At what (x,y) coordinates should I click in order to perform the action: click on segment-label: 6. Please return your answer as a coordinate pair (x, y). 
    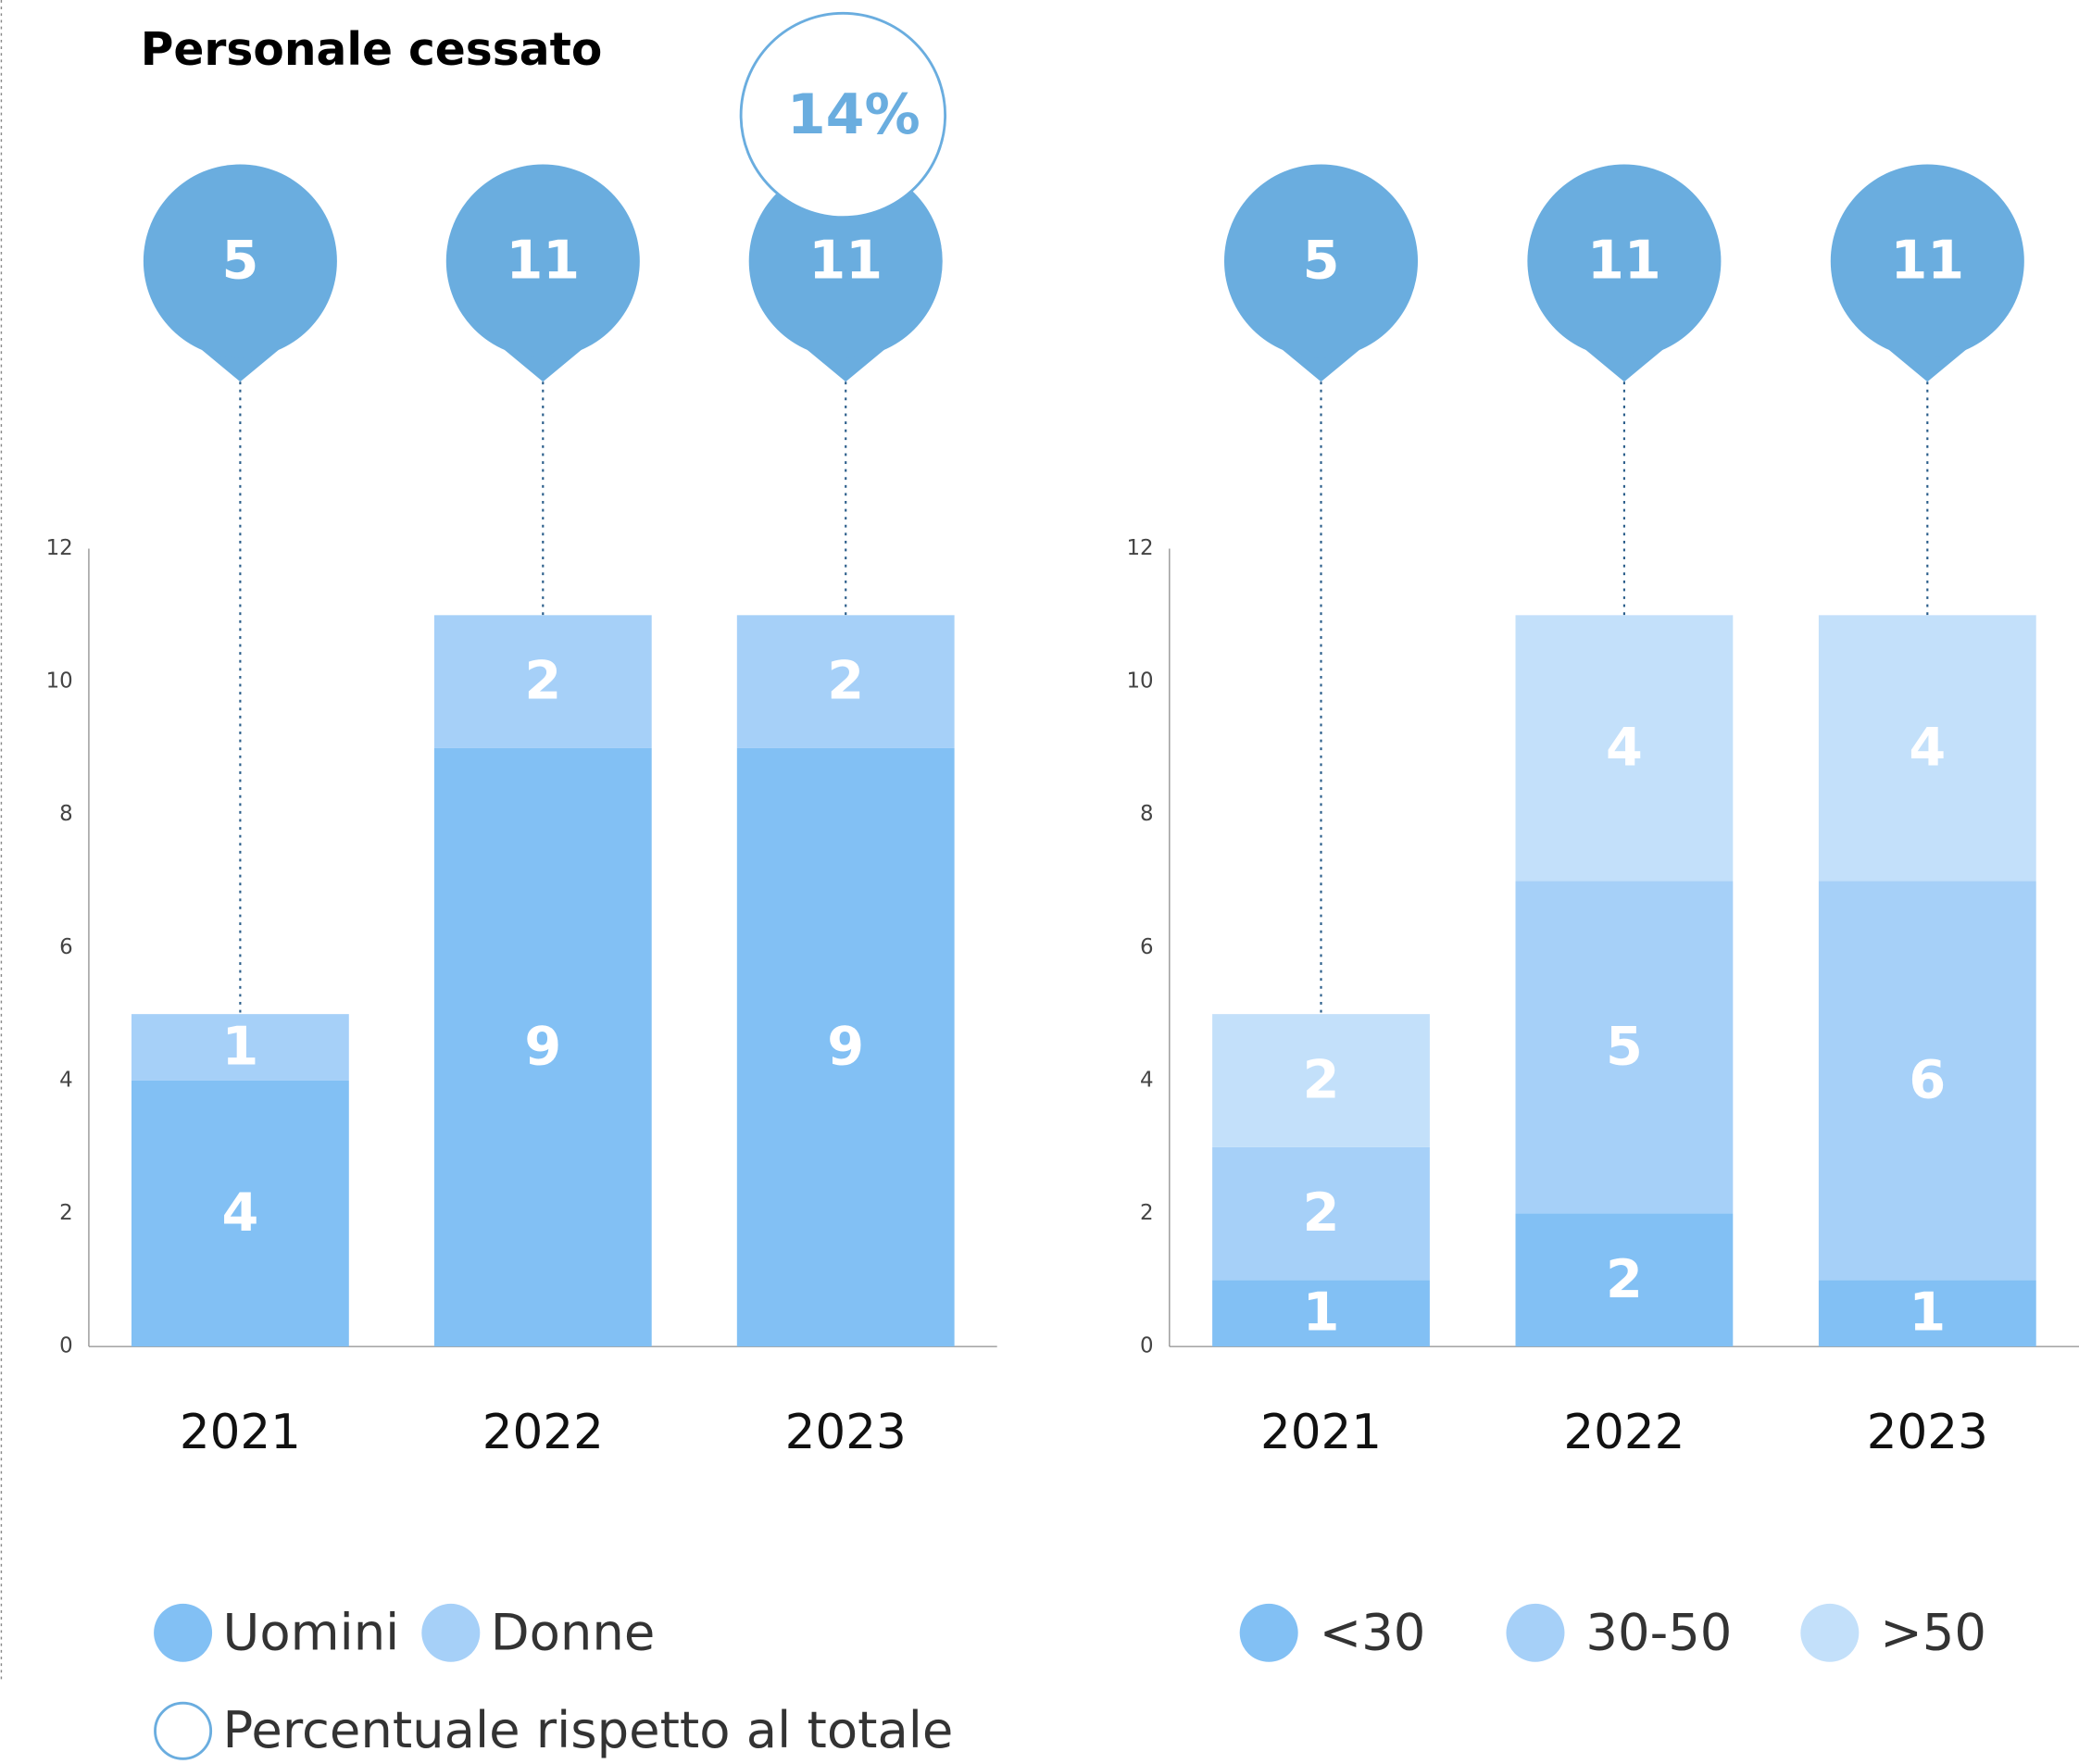
    Looking at the image, I should click on (1927, 1079).